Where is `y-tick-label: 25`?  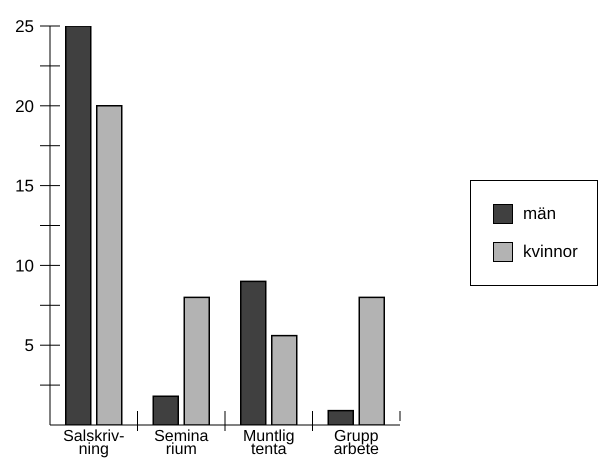 y-tick-label: 25 is located at coordinates (24, 26).